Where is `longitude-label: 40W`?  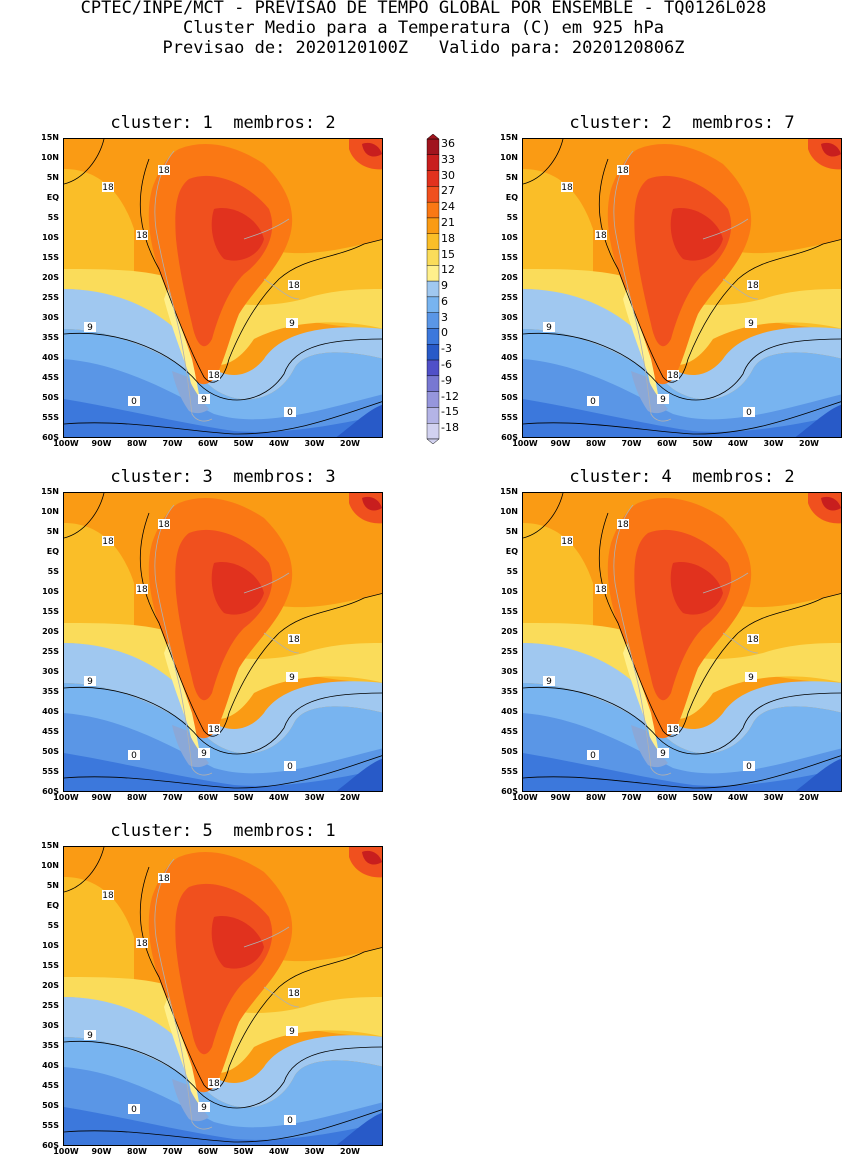
longitude-label: 40W is located at coordinates (279, 1151).